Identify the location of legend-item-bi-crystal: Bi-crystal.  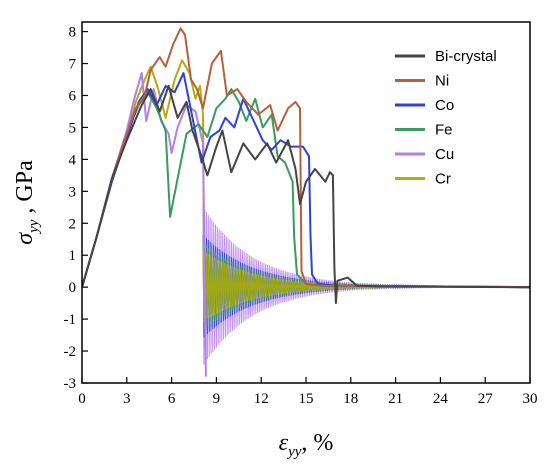
(446, 56).